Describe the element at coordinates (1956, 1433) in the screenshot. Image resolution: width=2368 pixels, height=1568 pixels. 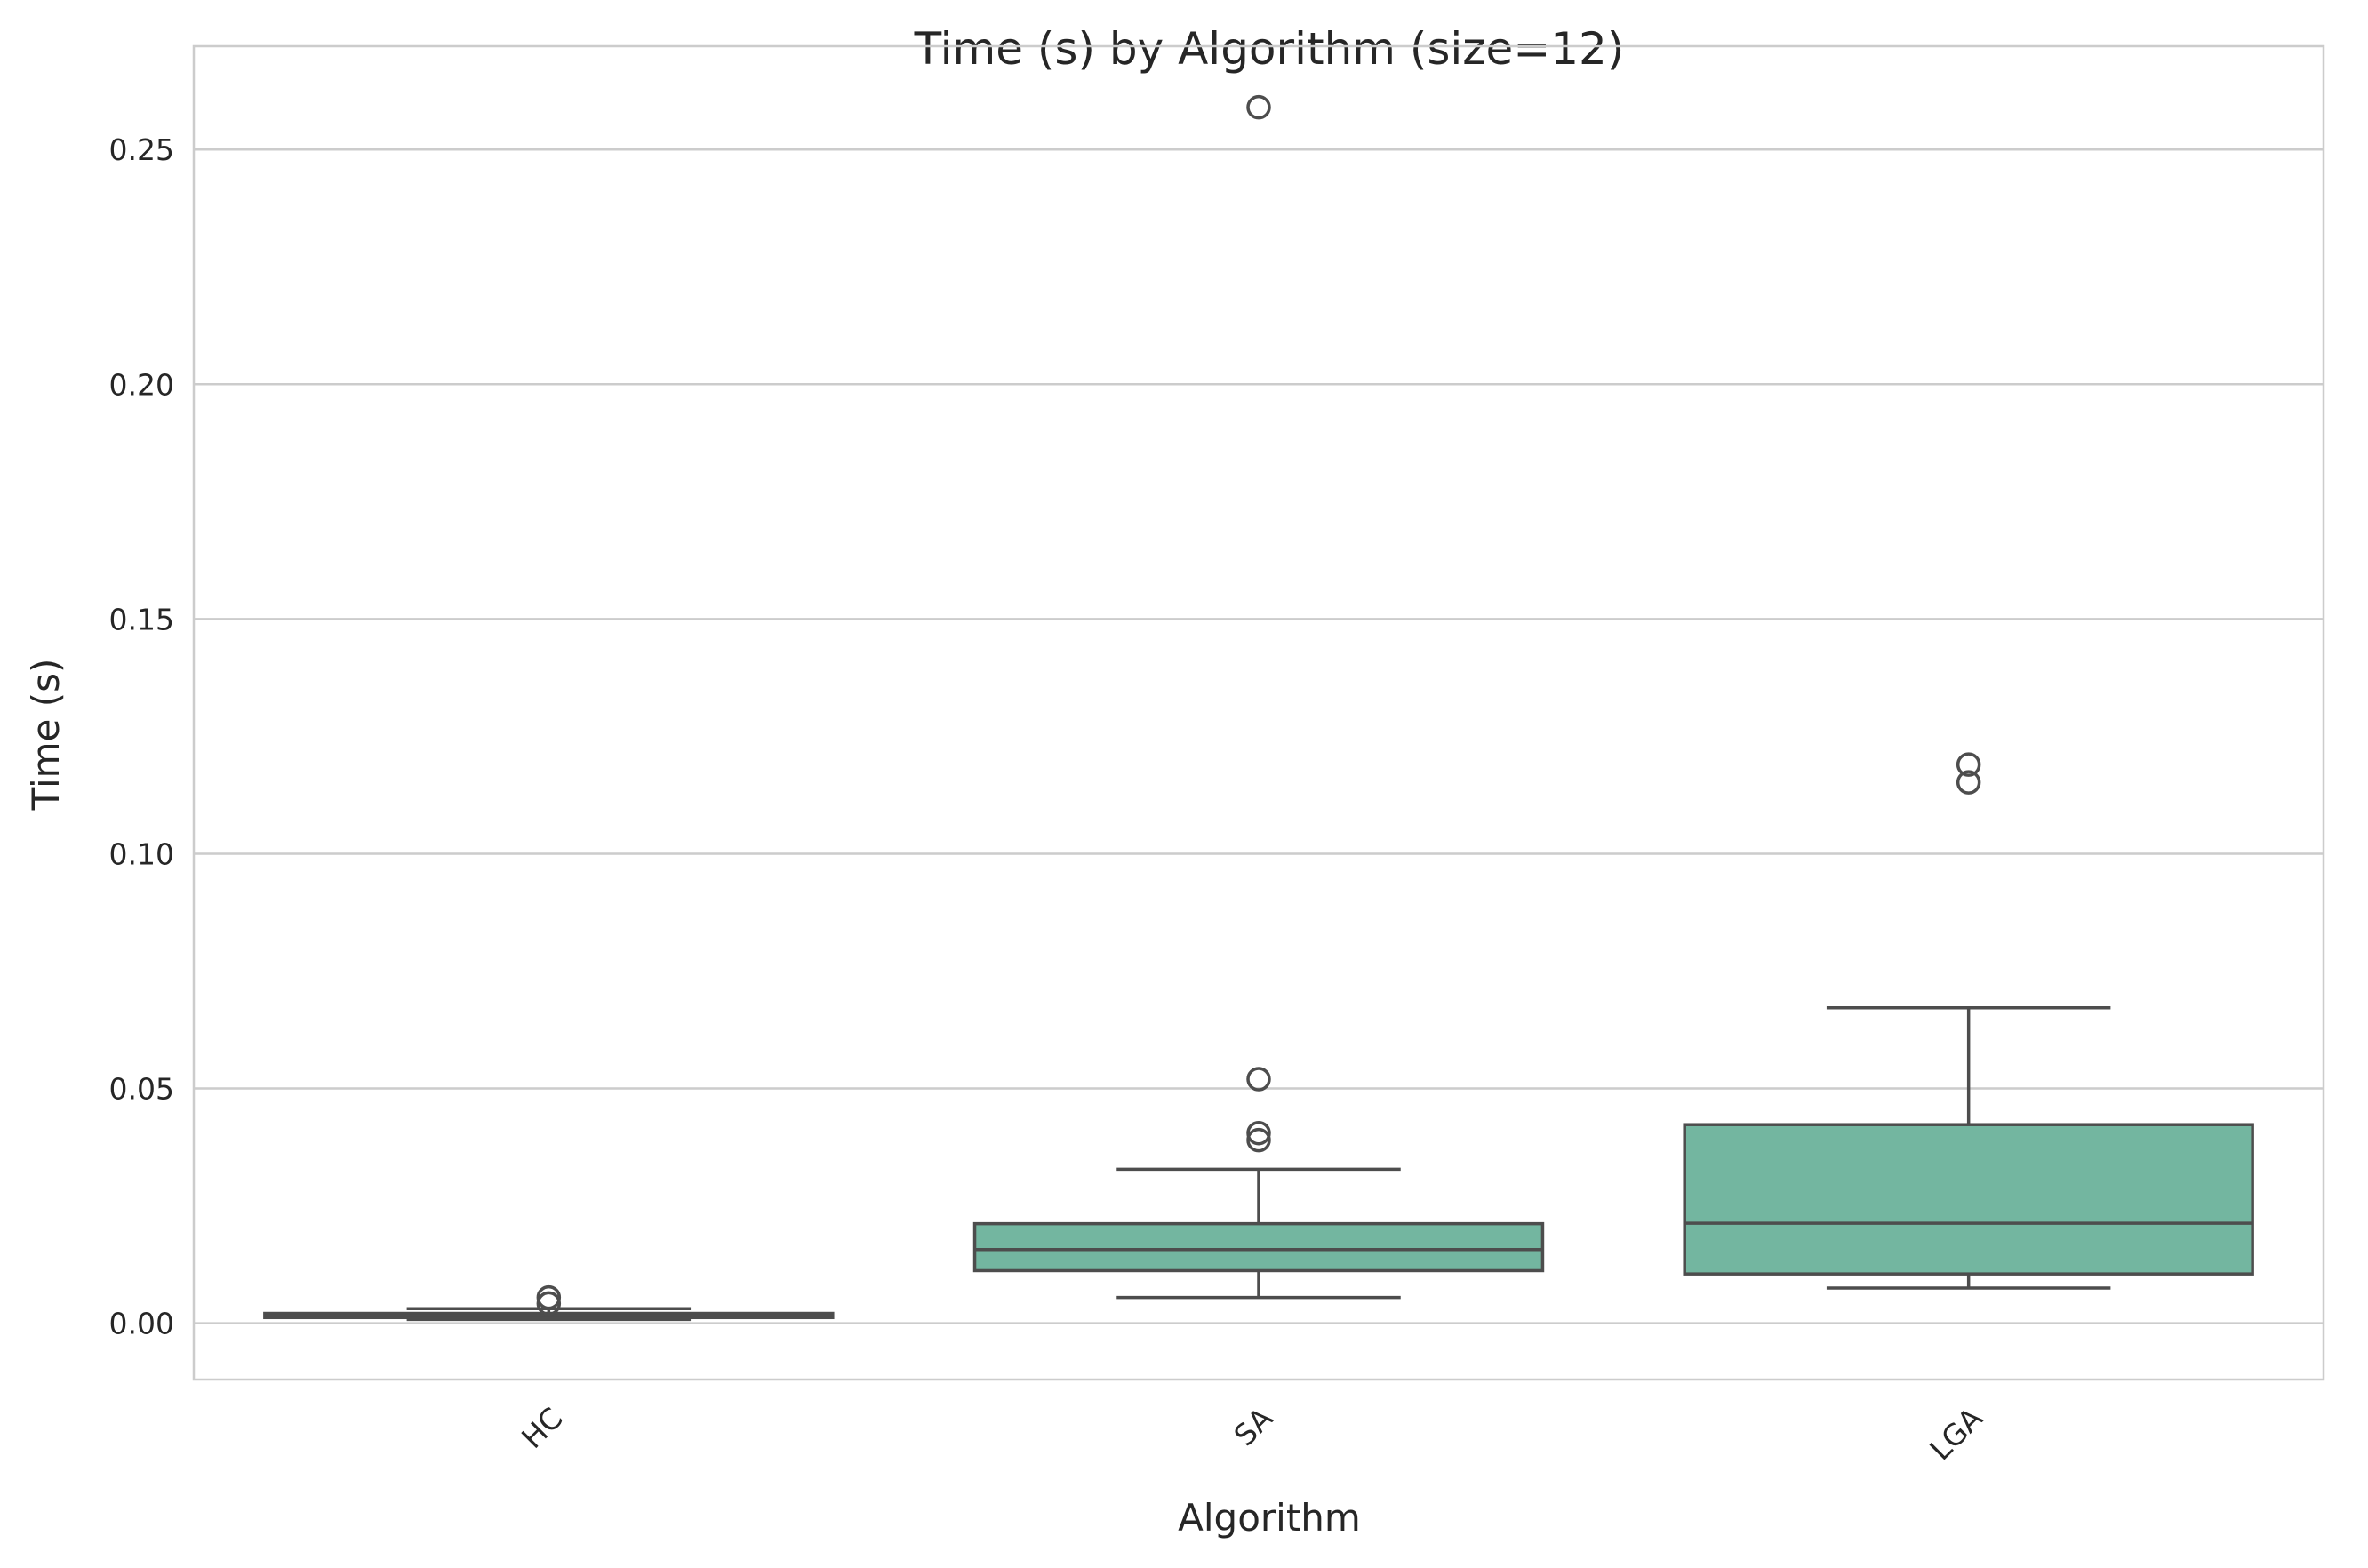
I see `x-tick-label: LGA` at that location.